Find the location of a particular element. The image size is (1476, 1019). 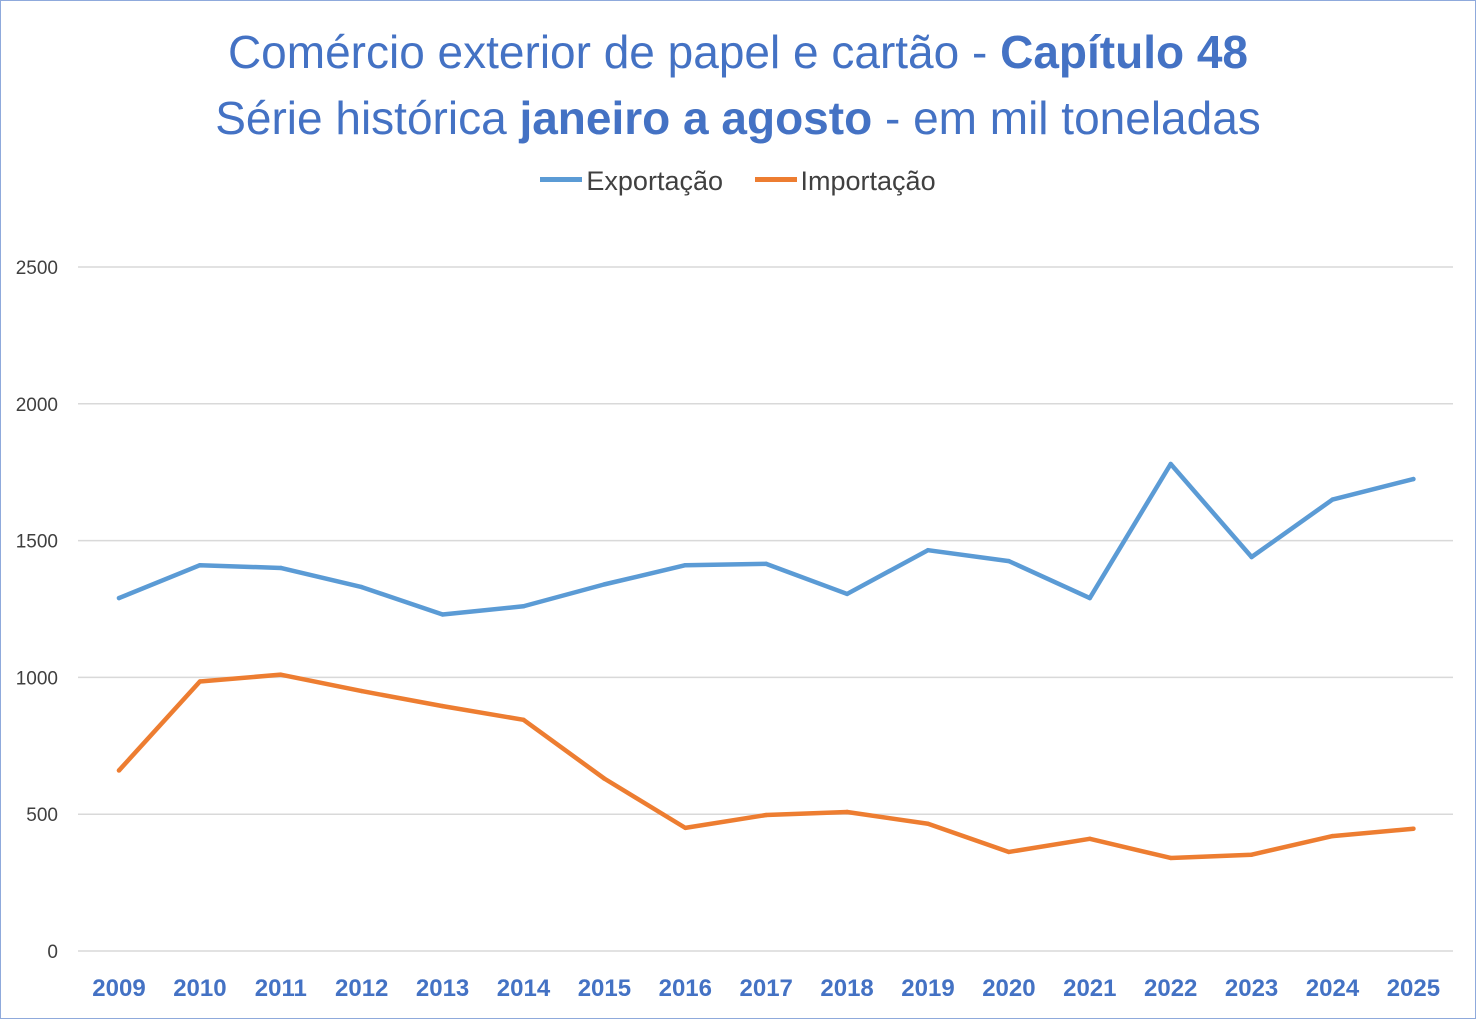

data-point-importacao-2019 is located at coordinates (928, 823).